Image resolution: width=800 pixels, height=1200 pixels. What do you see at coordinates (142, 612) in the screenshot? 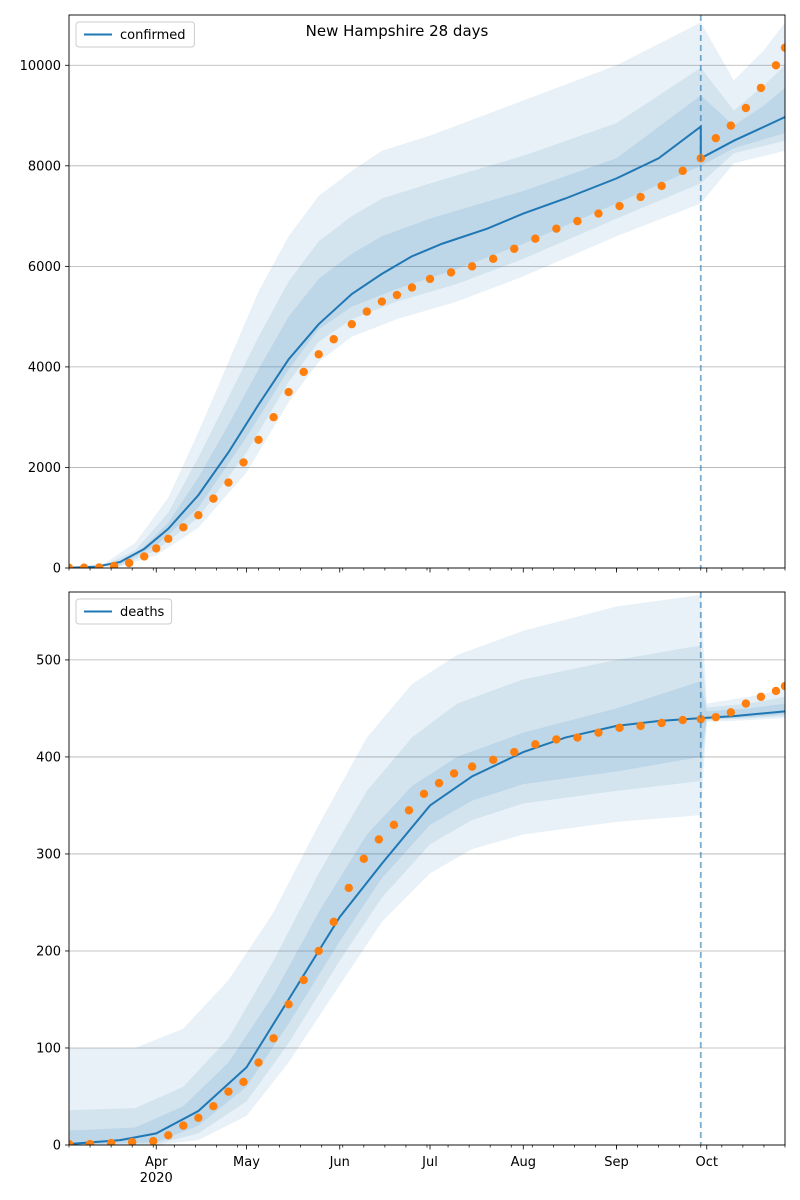
I see `legend-label: deaths` at bounding box center [142, 612].